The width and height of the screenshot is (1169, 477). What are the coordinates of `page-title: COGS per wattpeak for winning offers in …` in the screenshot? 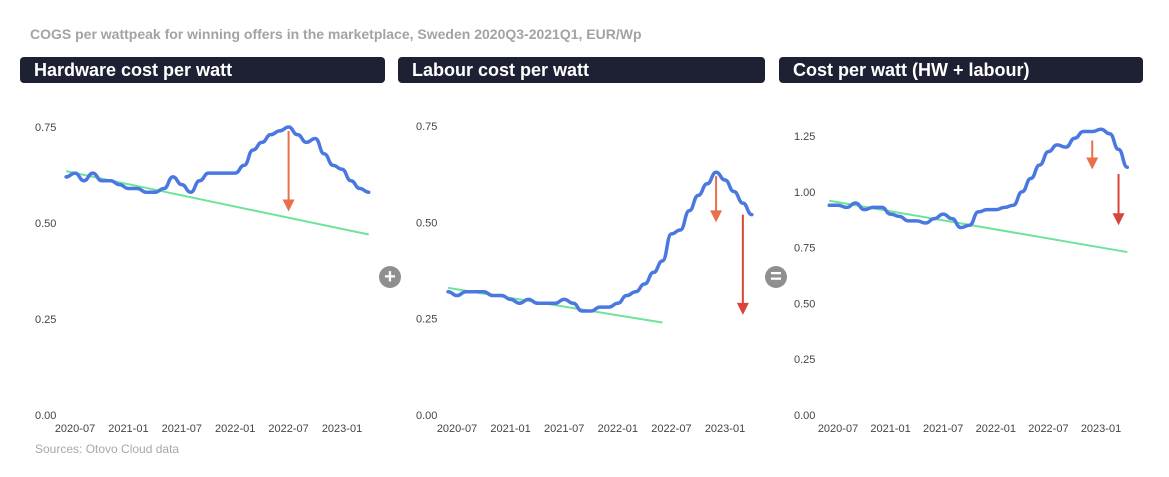 It's located at (336, 34).